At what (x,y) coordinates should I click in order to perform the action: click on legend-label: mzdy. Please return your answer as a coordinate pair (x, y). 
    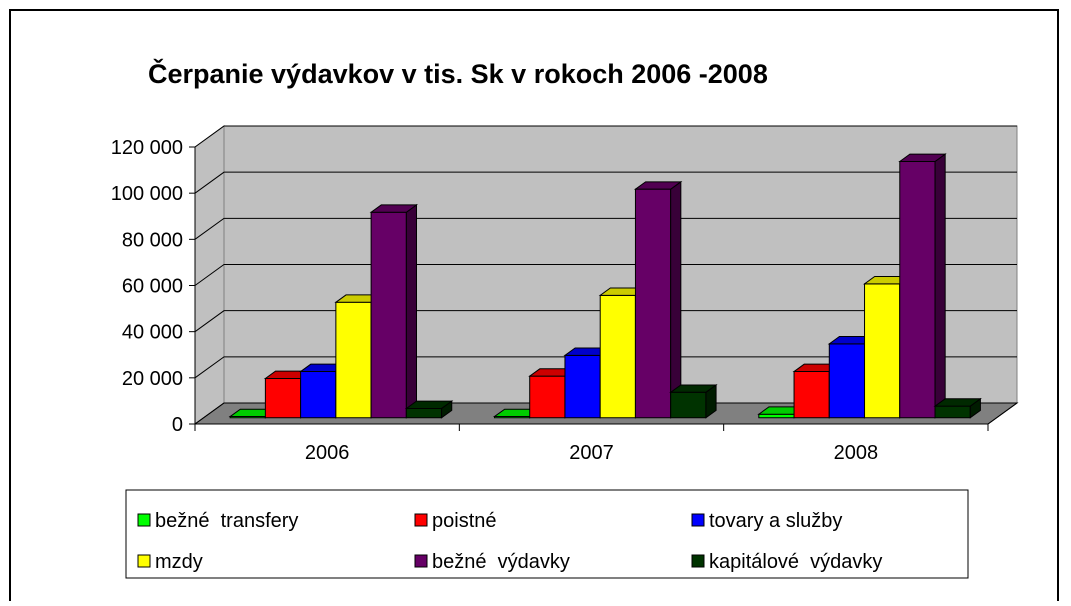
    Looking at the image, I should click on (179, 562).